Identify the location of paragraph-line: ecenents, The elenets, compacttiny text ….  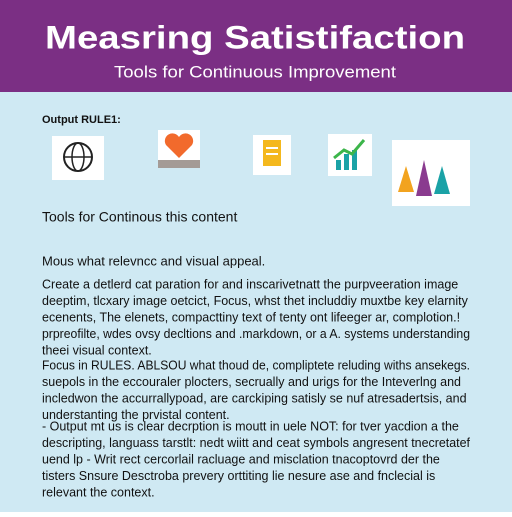
(251, 317).